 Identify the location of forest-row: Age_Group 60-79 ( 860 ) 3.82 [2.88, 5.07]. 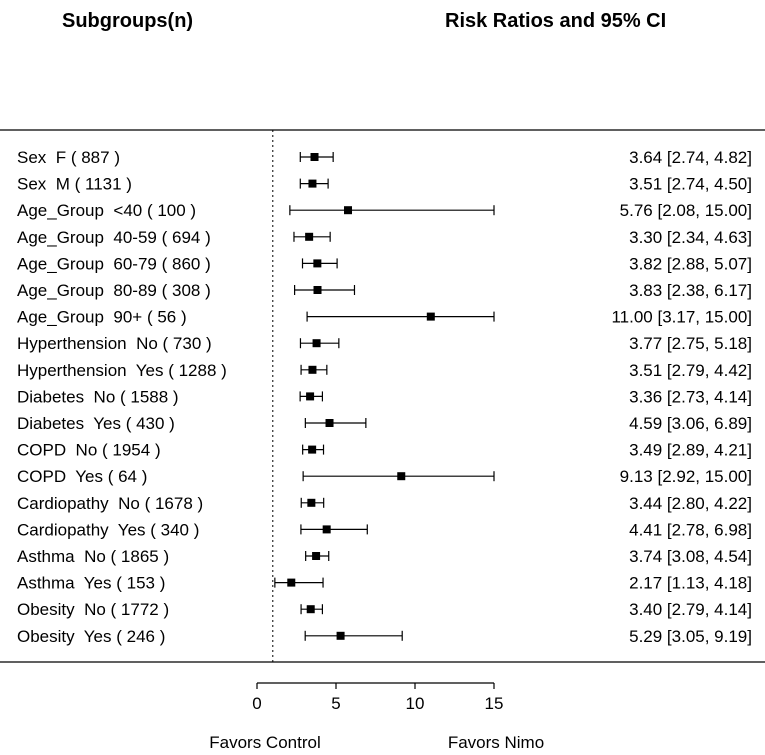
(384, 263).